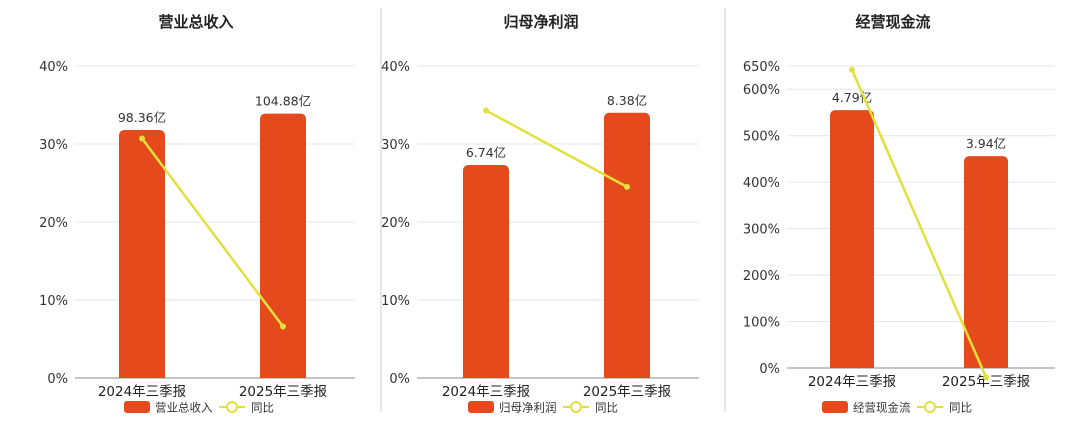 The height and width of the screenshot is (423, 1080). Describe the element at coordinates (761, 276) in the screenshot. I see `y-tick-label: 200%` at that location.